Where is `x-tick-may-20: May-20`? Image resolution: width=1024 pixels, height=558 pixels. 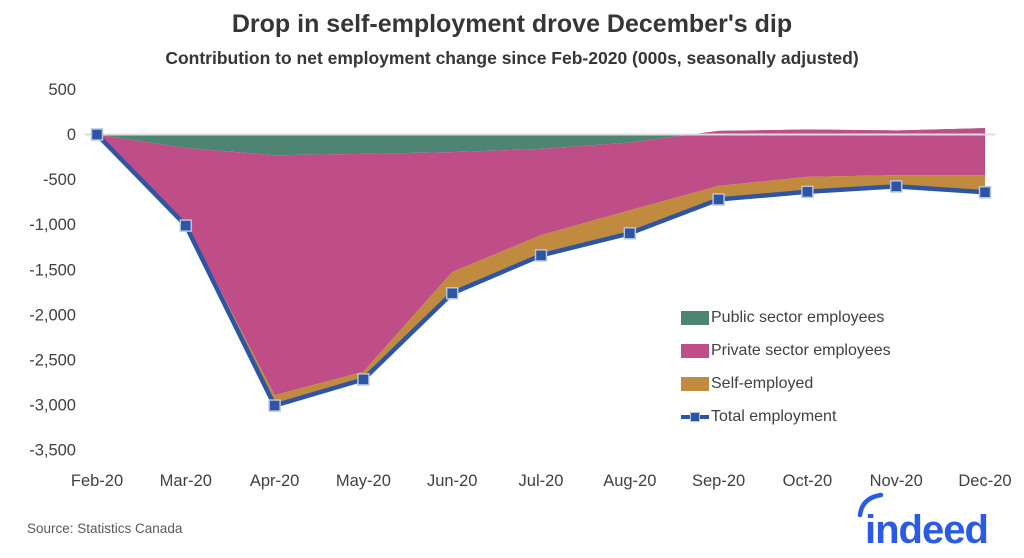
x-tick-may-20: May-20 is located at coordinates (363, 481).